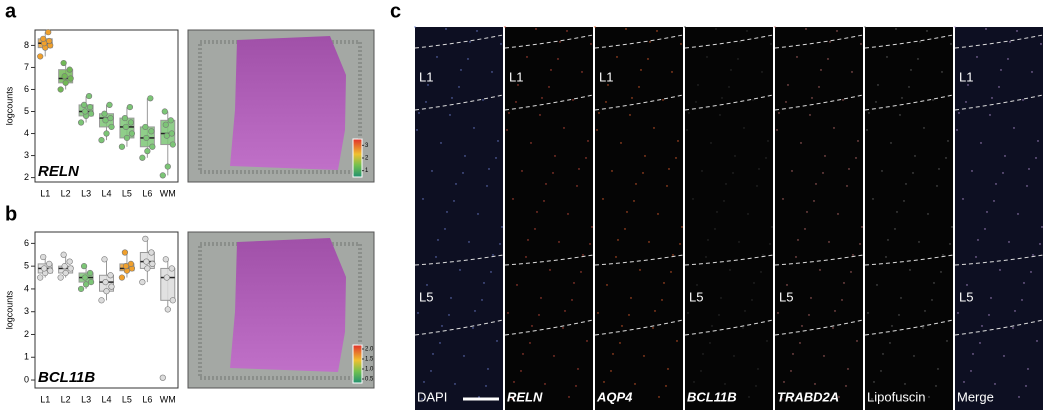  I want to click on x-tick-label: L2, so click(66, 399).